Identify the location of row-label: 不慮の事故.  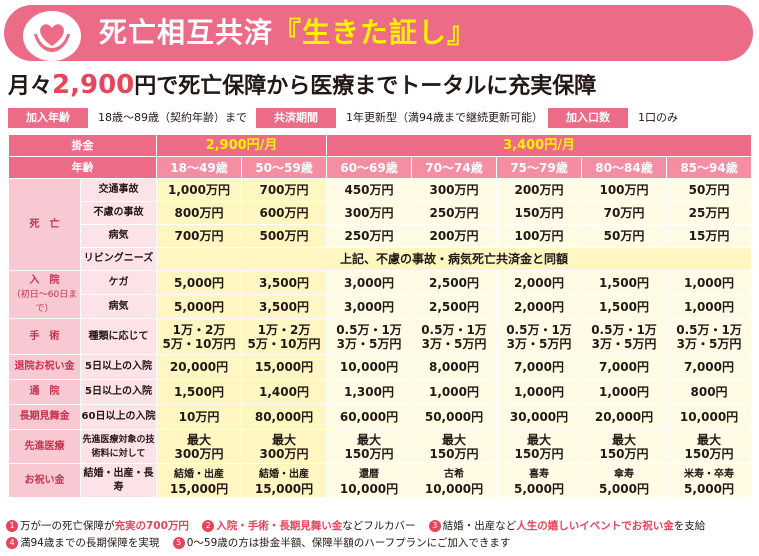
(118, 213).